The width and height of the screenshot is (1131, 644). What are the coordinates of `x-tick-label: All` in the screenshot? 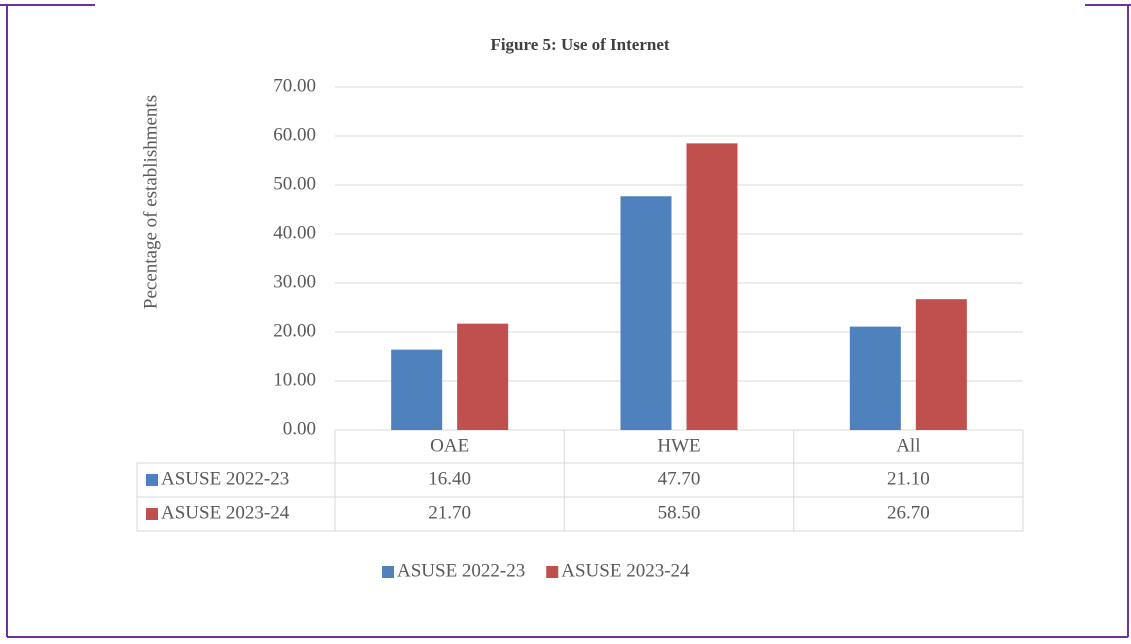 It's located at (908, 445).